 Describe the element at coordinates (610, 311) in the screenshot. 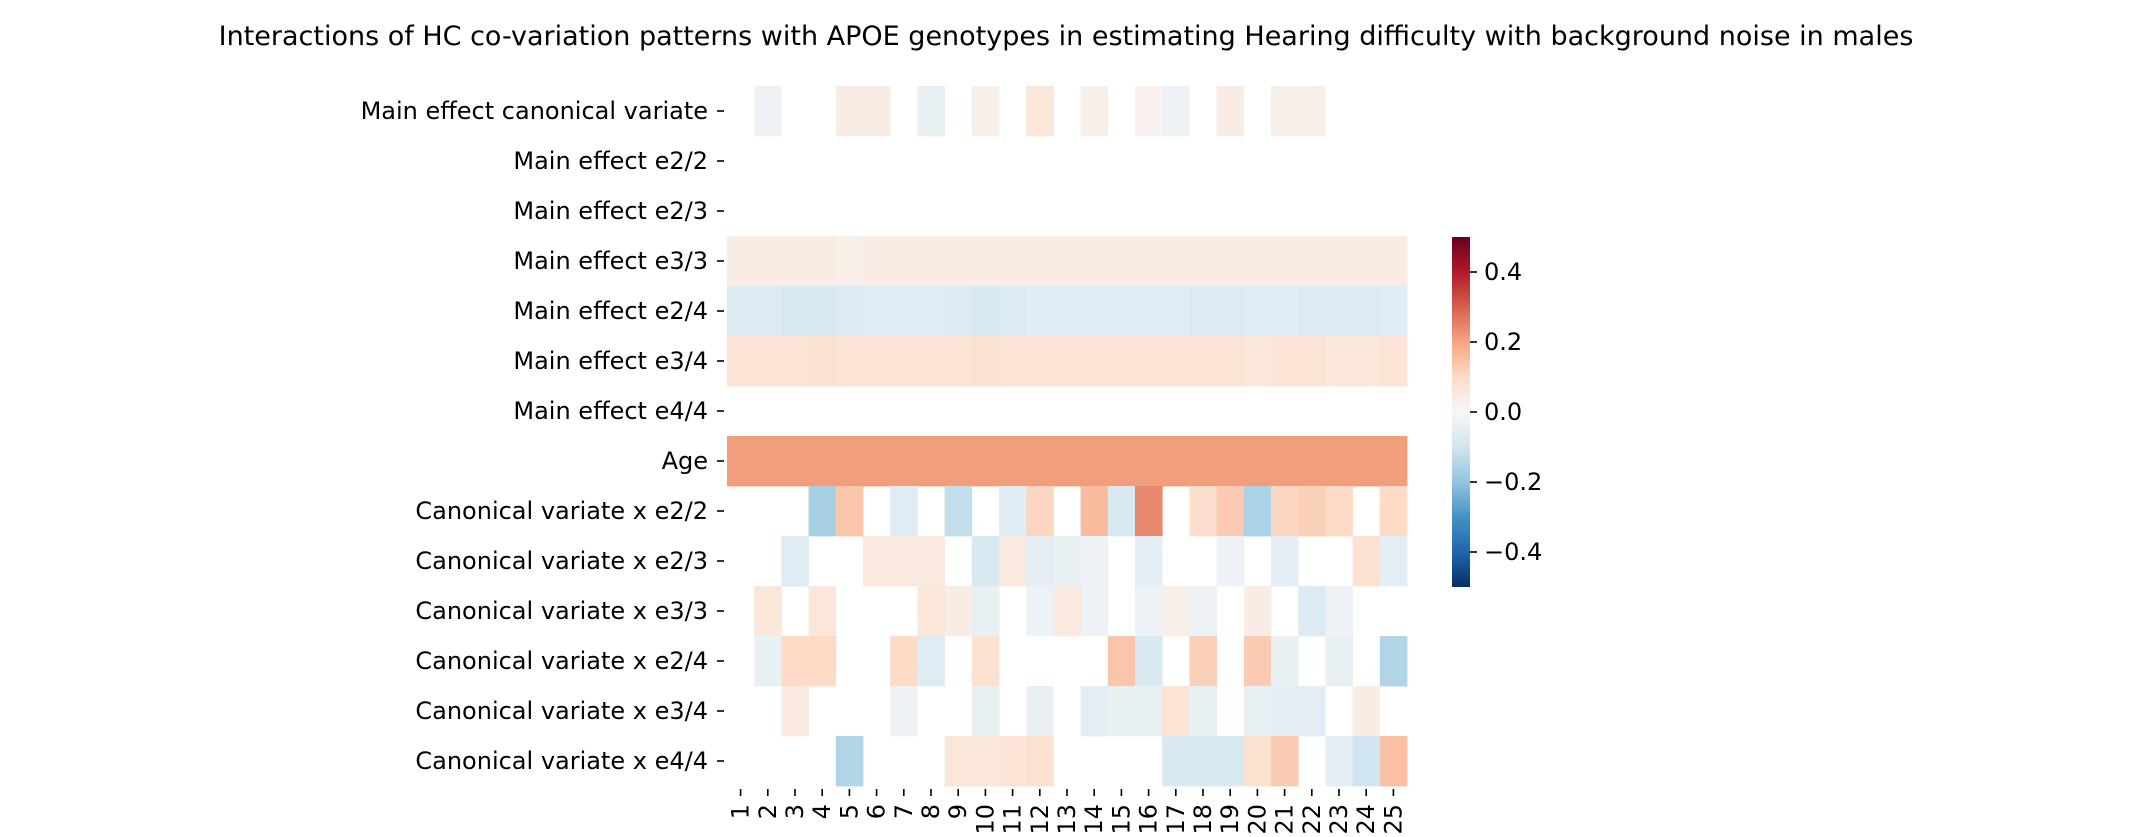

I see `y-tick-label: Main effect e2/4` at that location.